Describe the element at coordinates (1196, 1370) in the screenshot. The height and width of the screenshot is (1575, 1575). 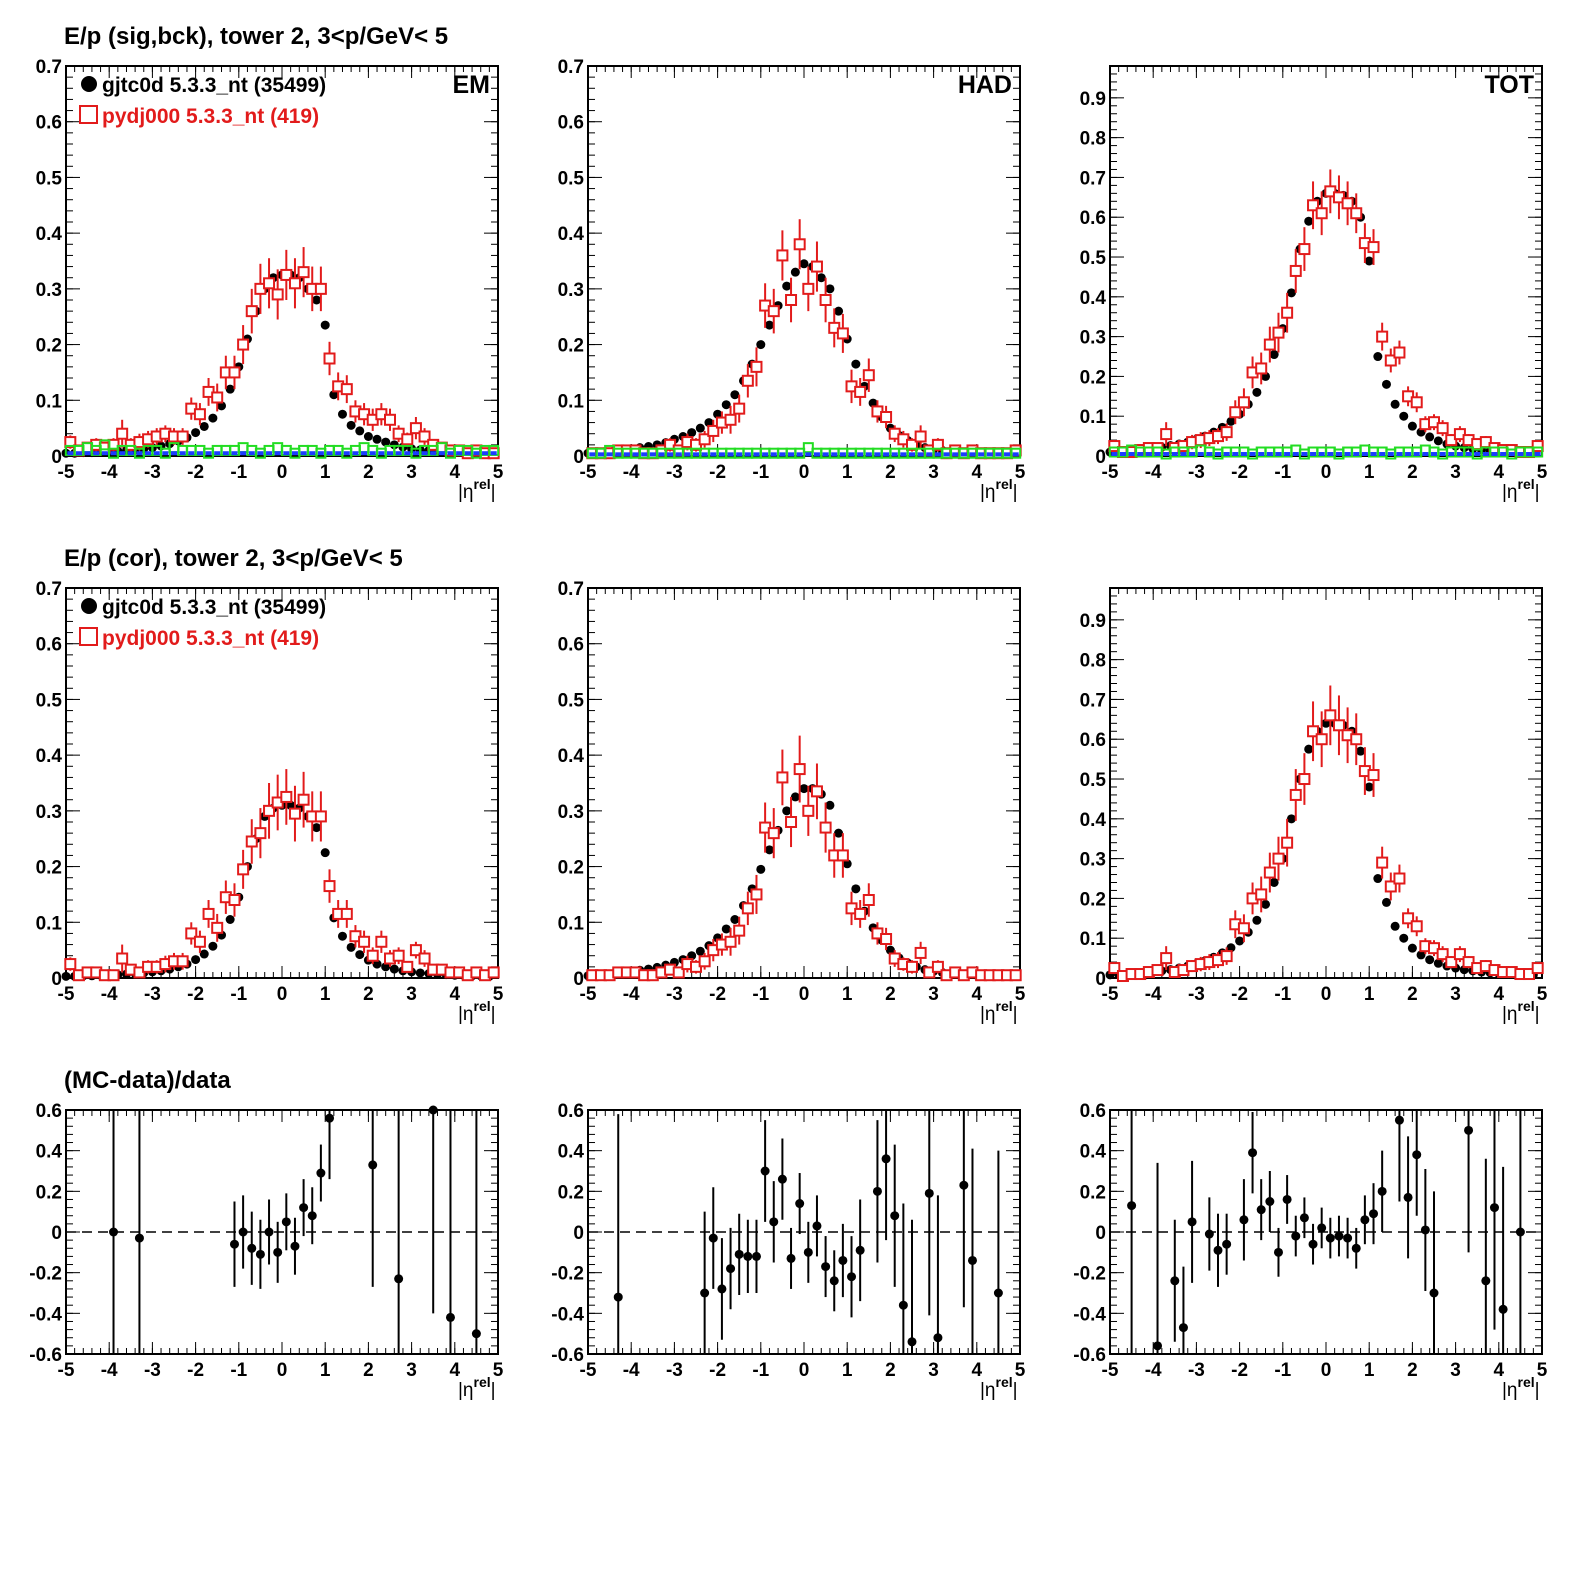
I see `x-tick-label: -3` at that location.